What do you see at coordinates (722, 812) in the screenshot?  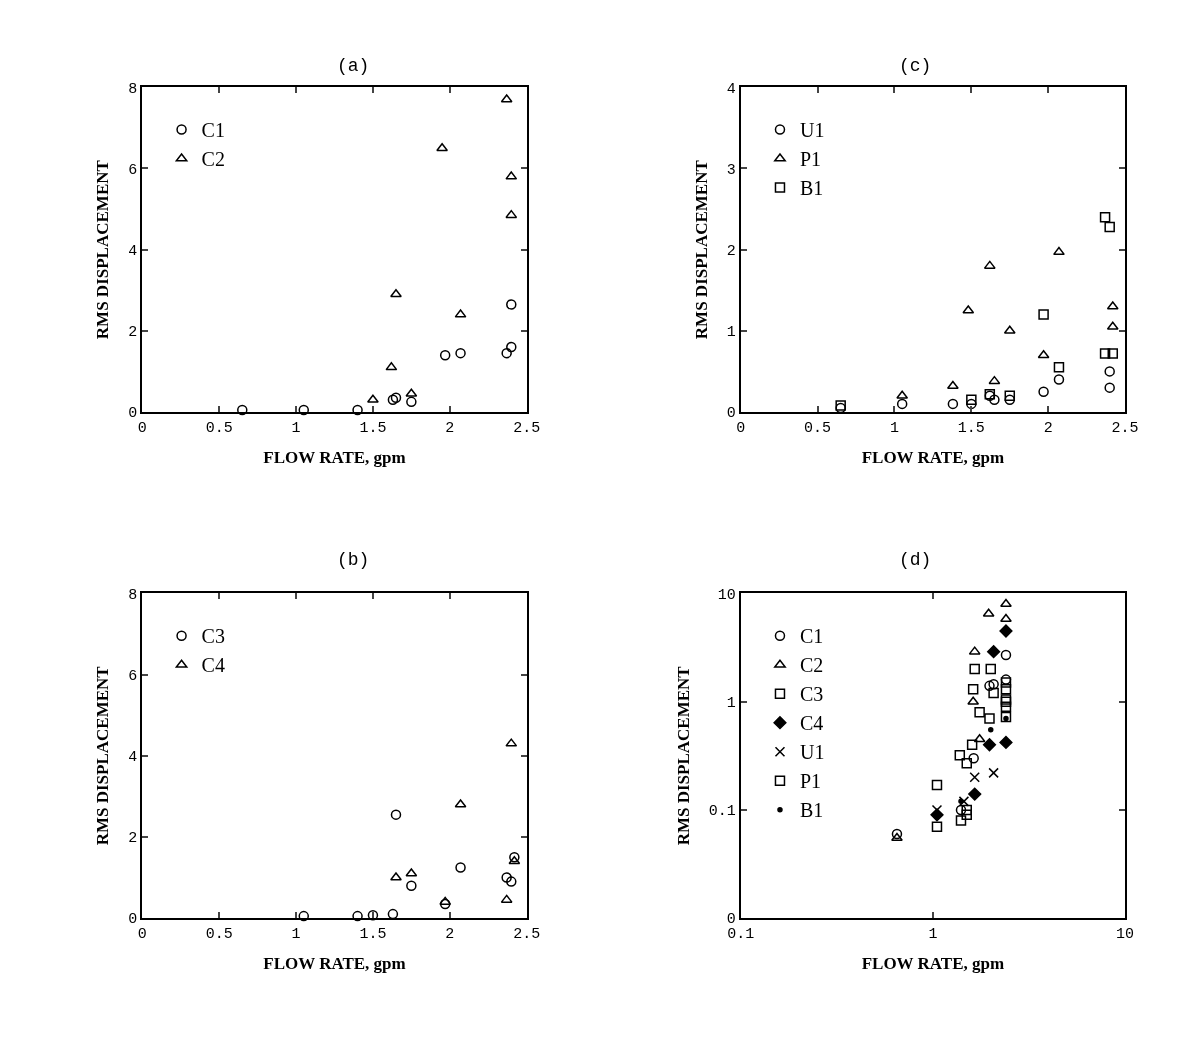 I see `y-tick-label: 0.1` at bounding box center [722, 812].